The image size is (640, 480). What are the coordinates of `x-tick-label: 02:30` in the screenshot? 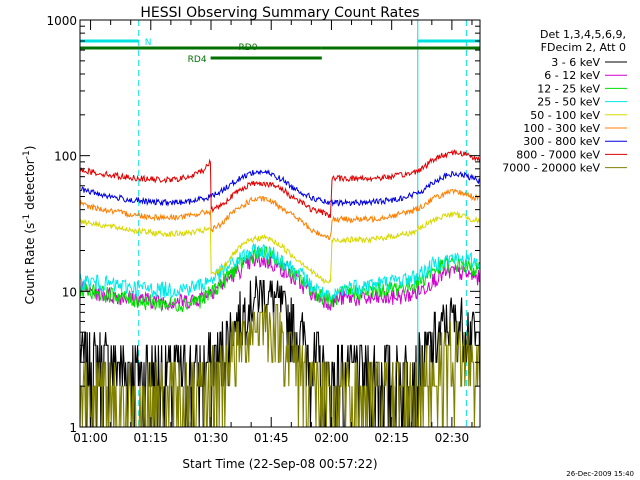 It's located at (452, 438).